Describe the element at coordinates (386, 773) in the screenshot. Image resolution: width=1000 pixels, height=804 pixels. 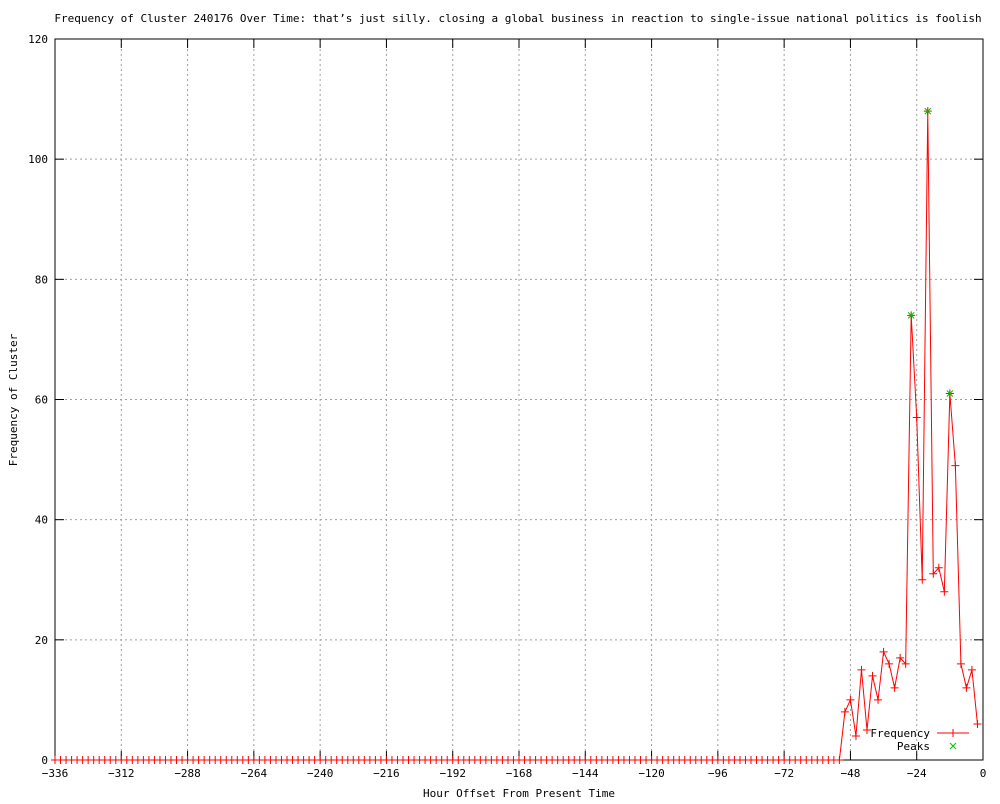
I see `x-tick-label: −216` at that location.